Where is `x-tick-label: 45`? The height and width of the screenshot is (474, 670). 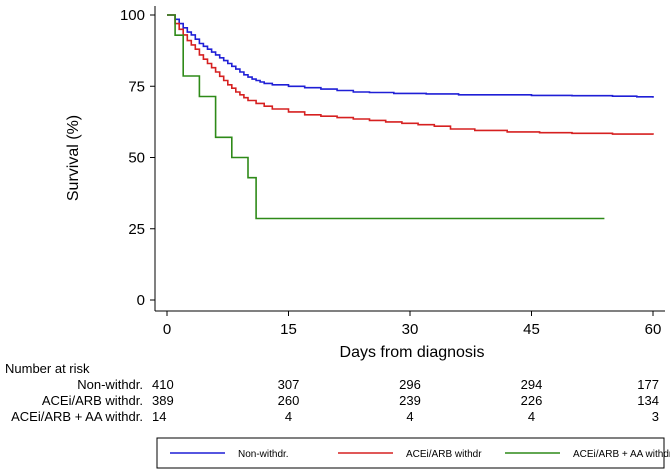 x-tick-label: 45 is located at coordinates (531, 329).